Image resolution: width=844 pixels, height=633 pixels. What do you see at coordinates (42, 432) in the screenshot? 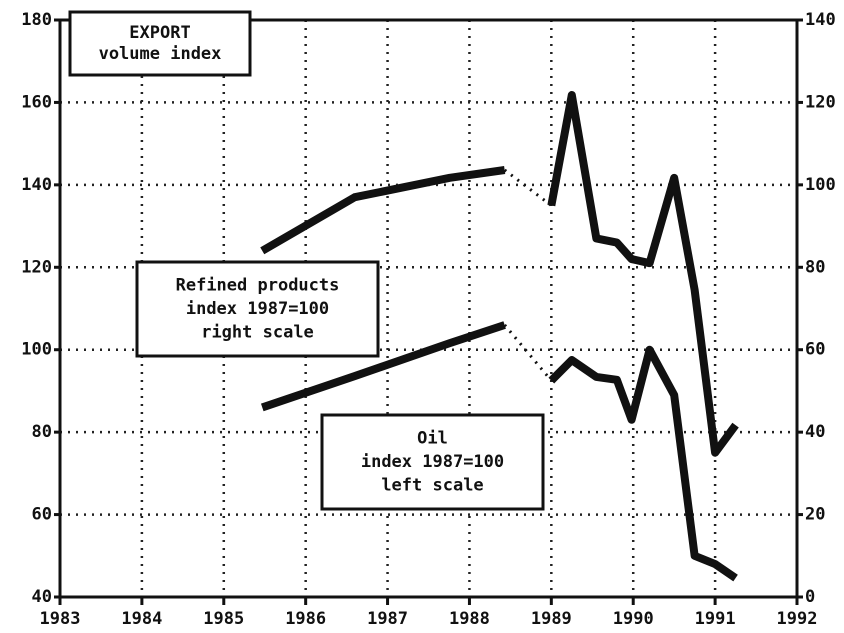
I see `y-tick-label: 80` at bounding box center [42, 432].